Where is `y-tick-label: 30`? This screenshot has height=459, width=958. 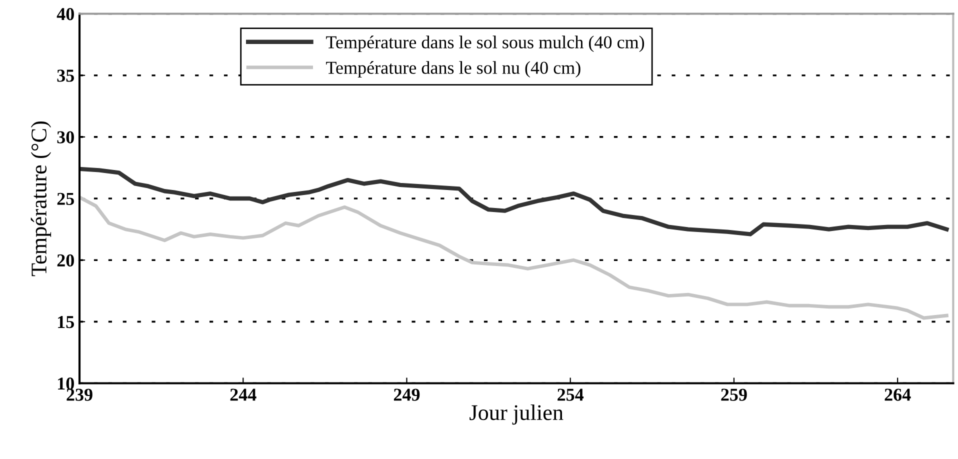 y-tick-label: 30 is located at coordinates (65, 137).